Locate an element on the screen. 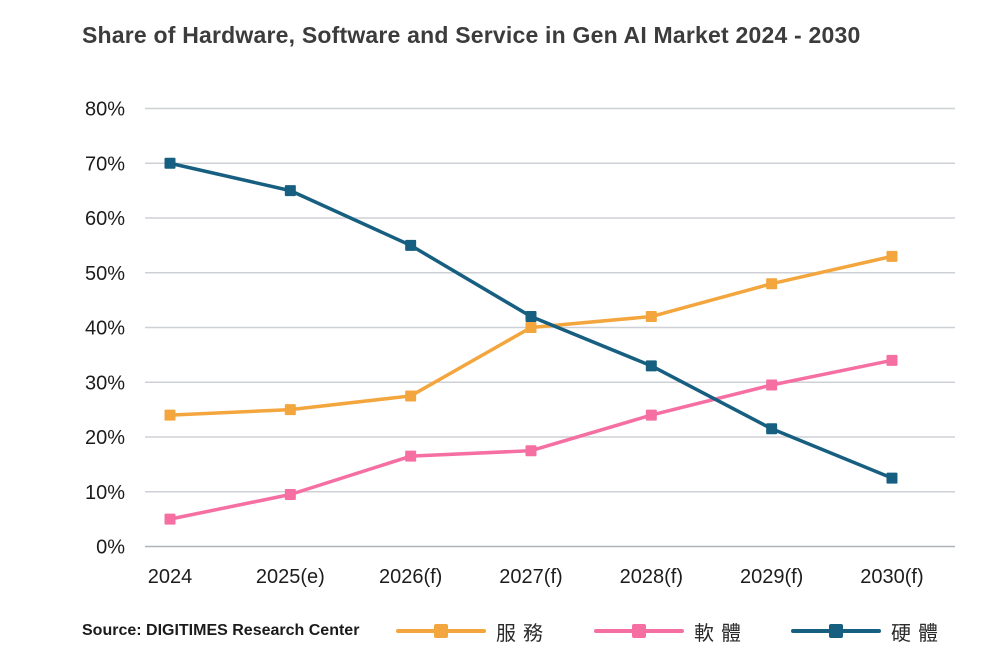 The image size is (999, 667). x-tick-label: 2027(f) is located at coordinates (530, 577).